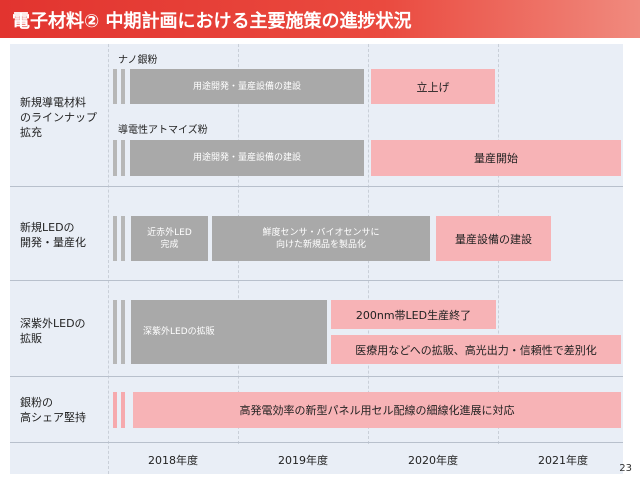 This screenshot has width=640, height=480. I want to click on sub-label-nano-silver: ナノ銀粉, so click(138, 60).